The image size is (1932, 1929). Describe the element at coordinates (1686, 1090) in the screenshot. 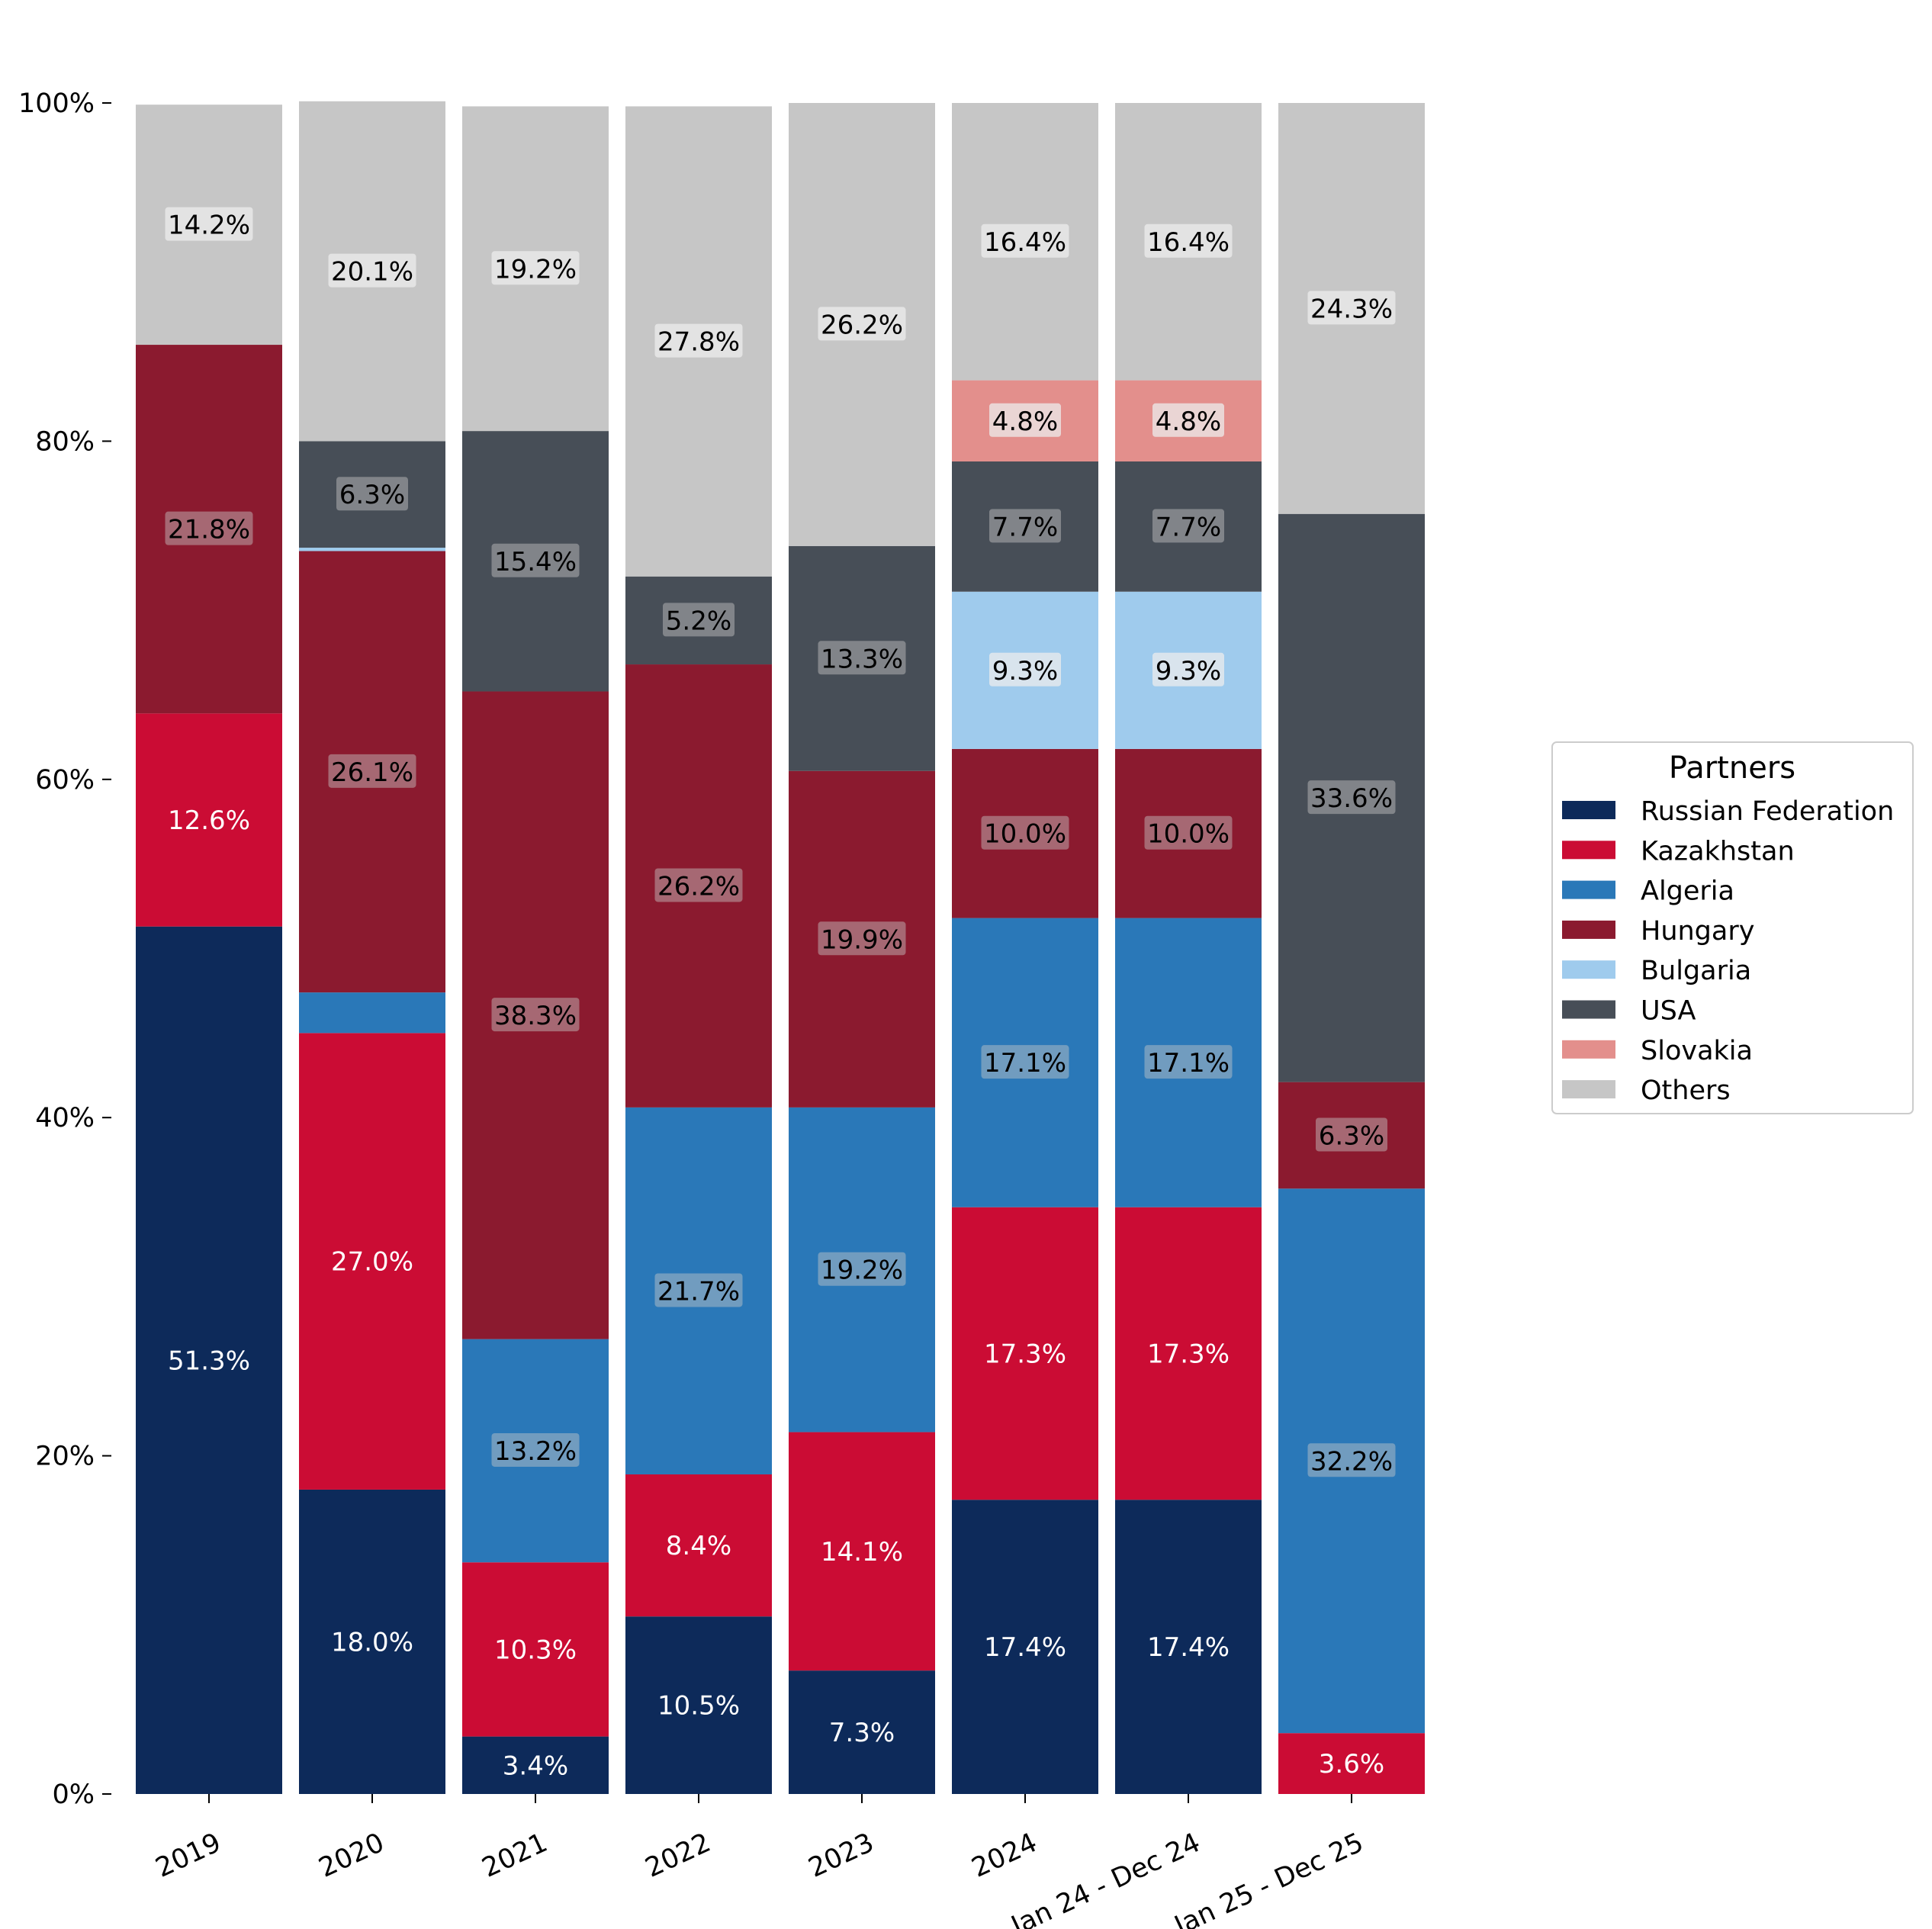

I see `legend-label-others: Others` at that location.